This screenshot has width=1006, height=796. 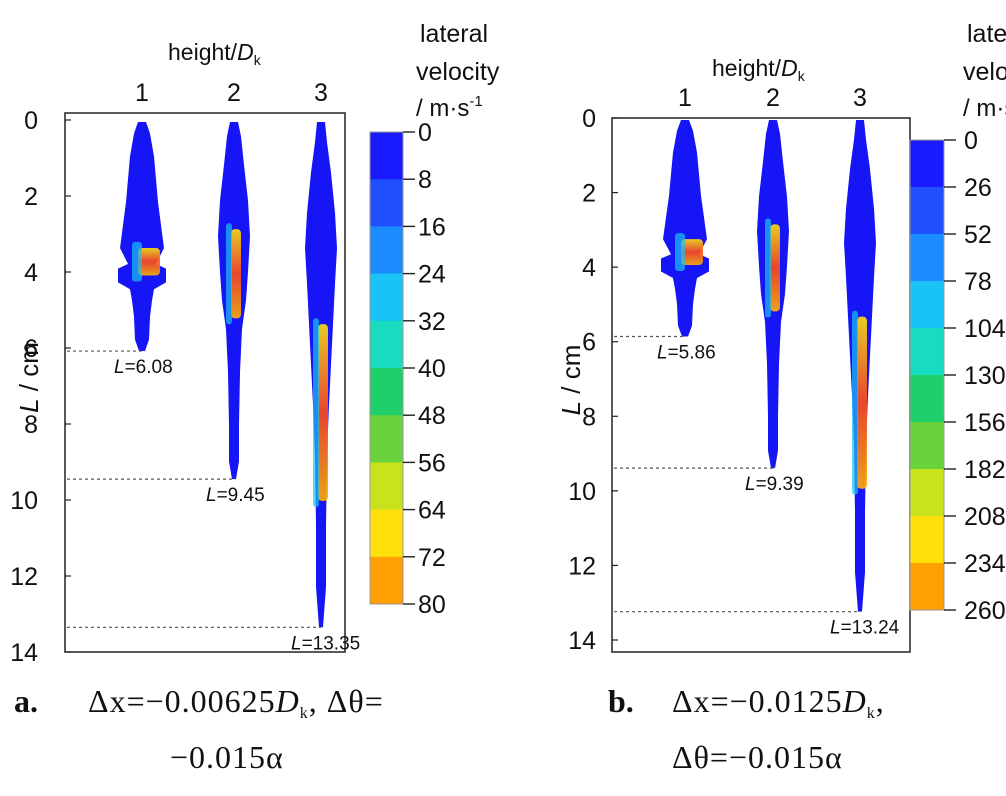 What do you see at coordinates (425, 180) in the screenshot?
I see `colorbar-tick-label: 8` at bounding box center [425, 180].